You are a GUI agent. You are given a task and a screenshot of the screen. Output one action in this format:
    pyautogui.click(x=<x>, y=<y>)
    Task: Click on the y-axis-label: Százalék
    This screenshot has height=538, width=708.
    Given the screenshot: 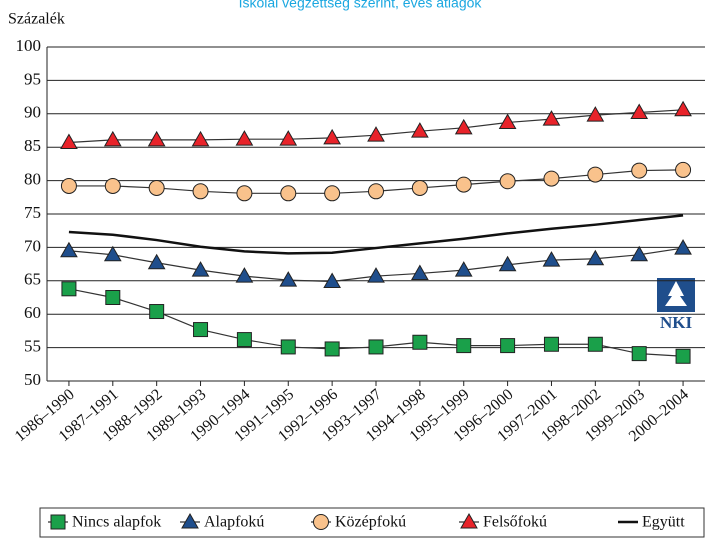 What is the action you would take?
    pyautogui.click(x=36, y=19)
    